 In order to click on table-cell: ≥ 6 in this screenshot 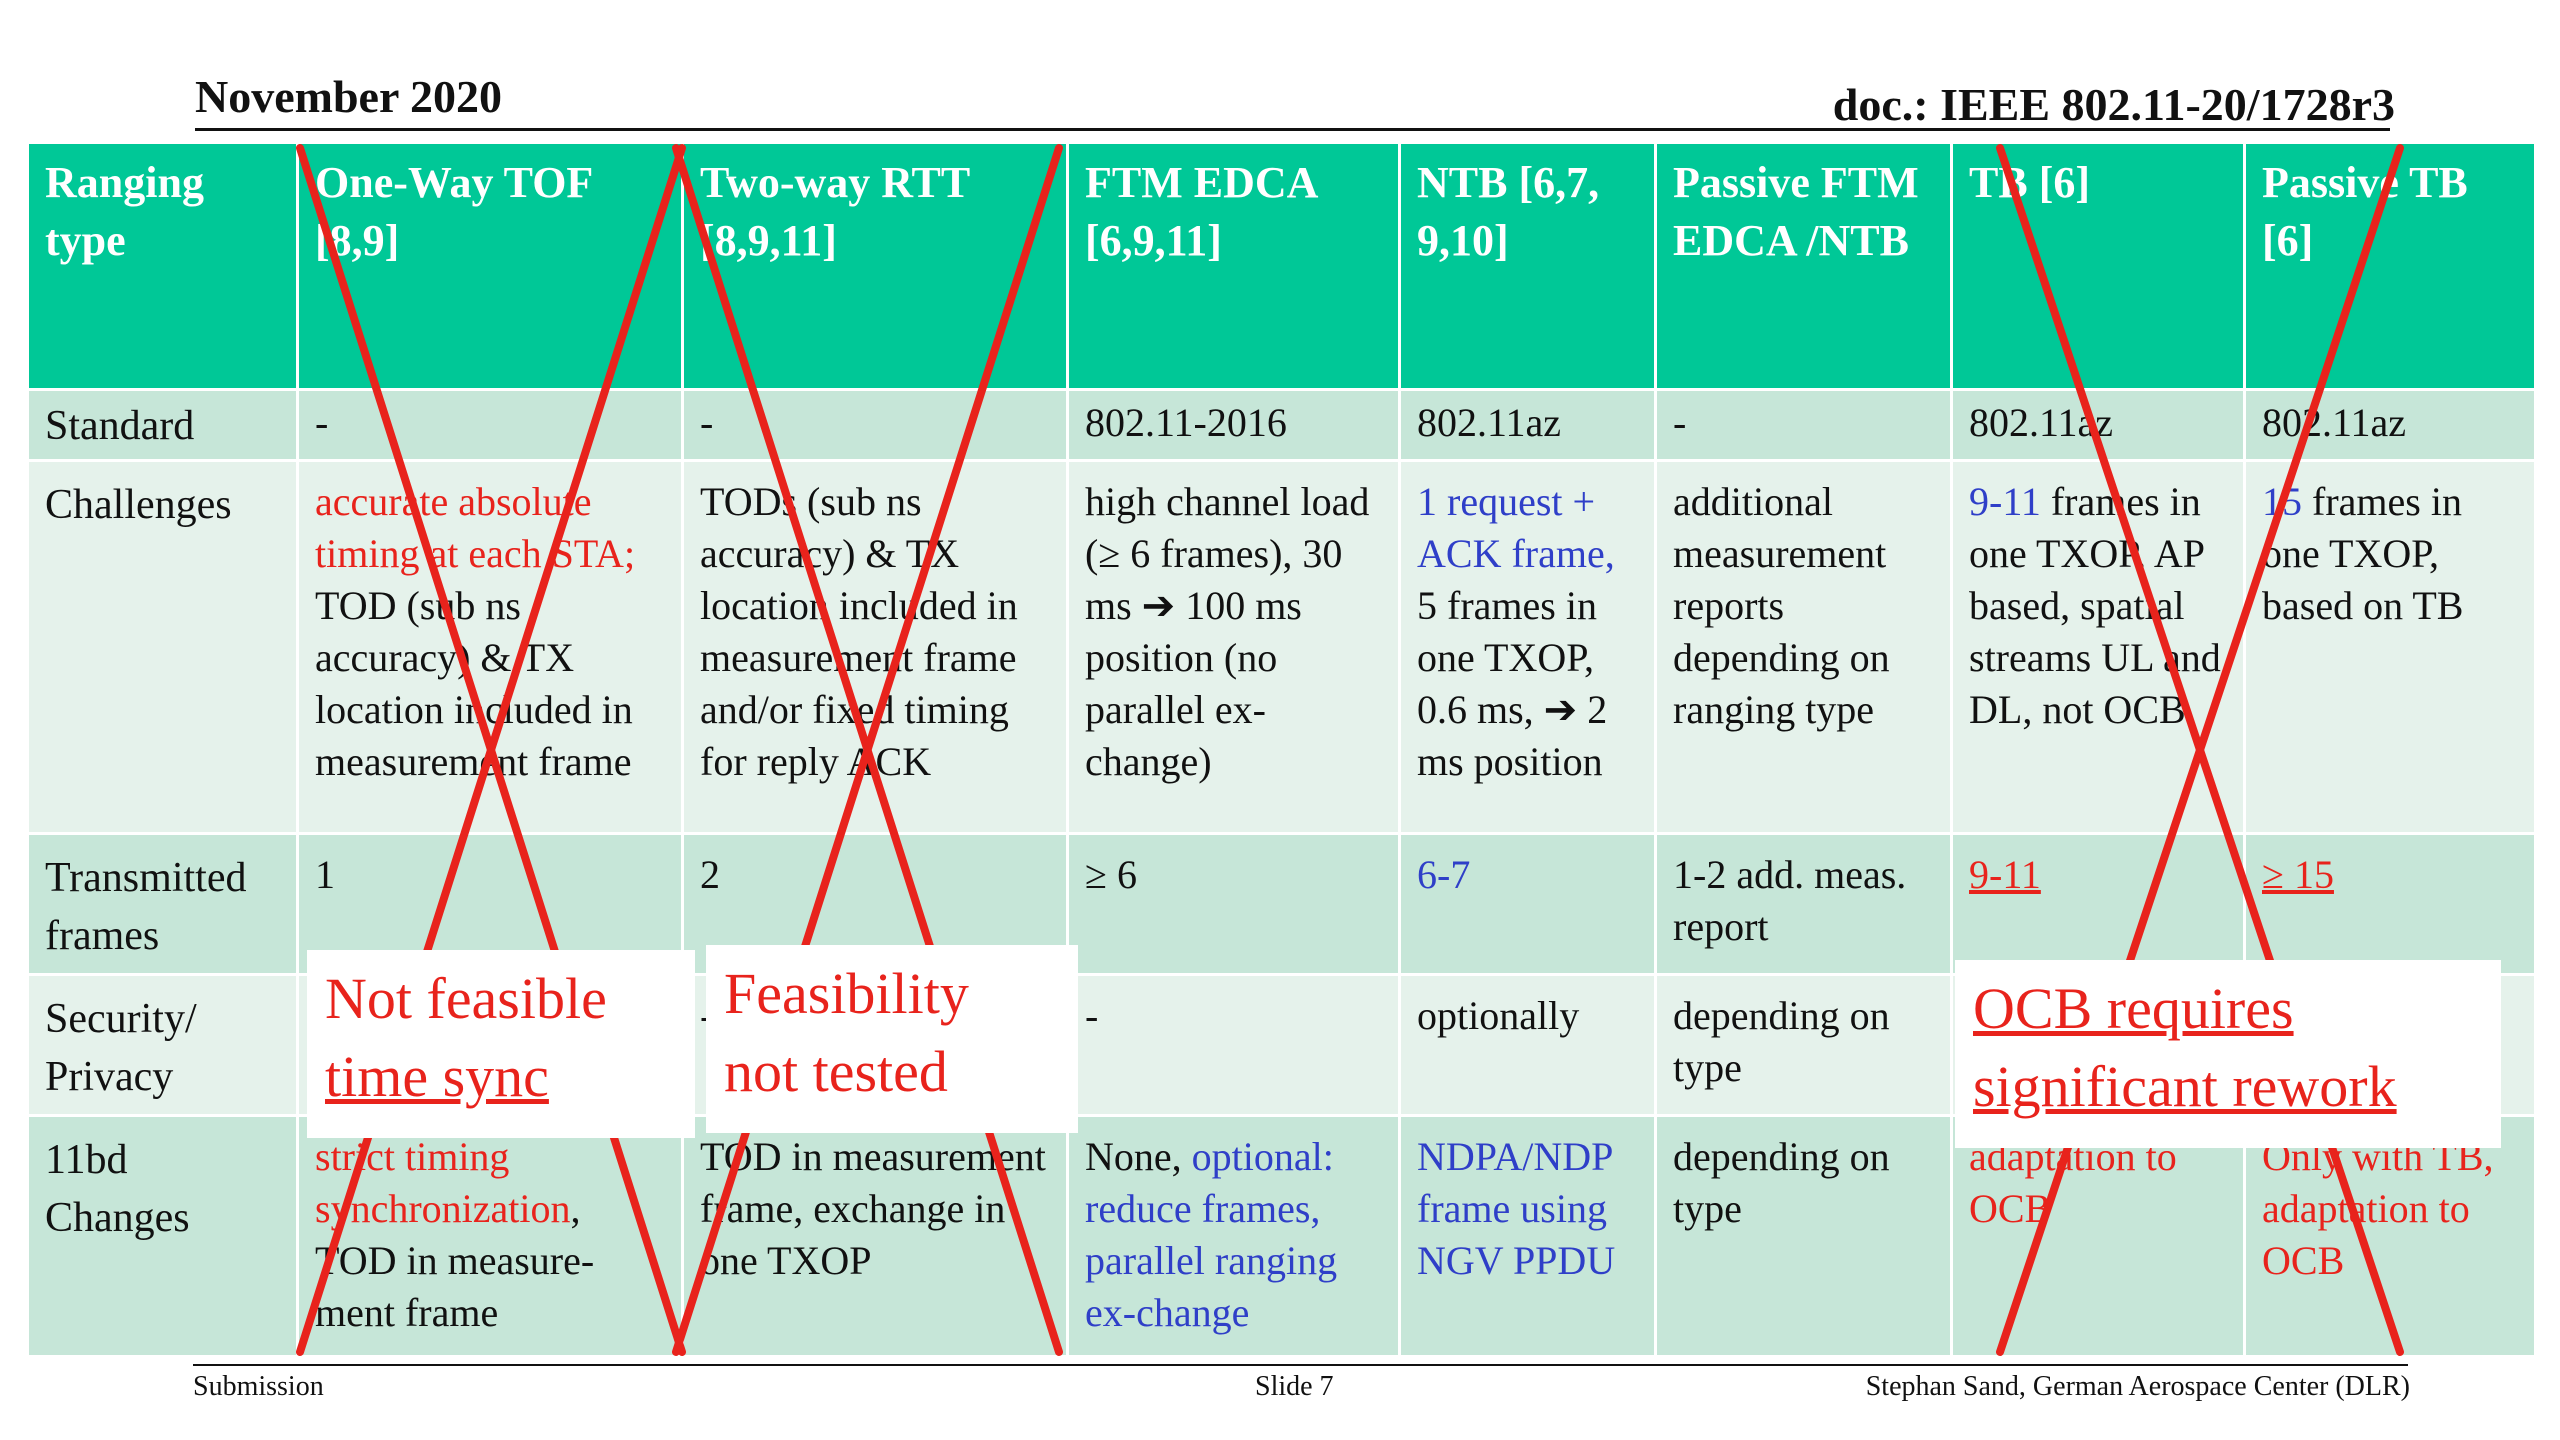, I will do `click(1233, 904)`.